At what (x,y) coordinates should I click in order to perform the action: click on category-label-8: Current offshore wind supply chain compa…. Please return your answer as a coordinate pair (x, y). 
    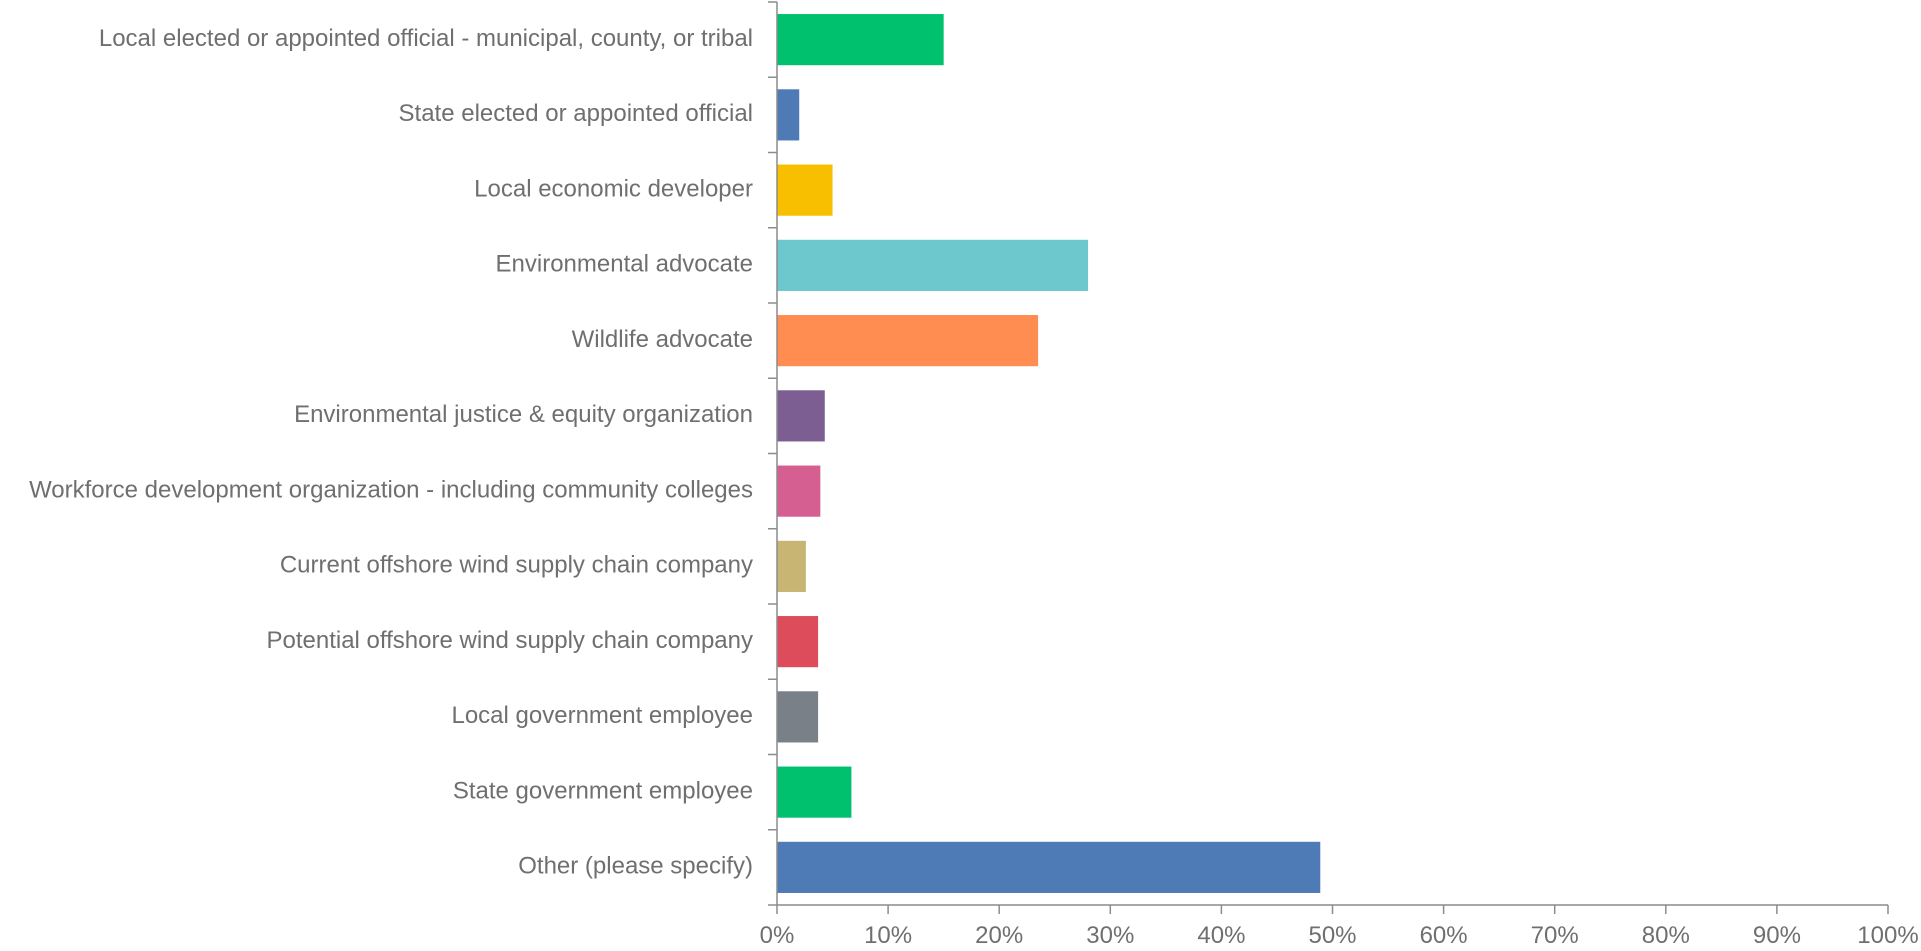
    Looking at the image, I should click on (516, 565).